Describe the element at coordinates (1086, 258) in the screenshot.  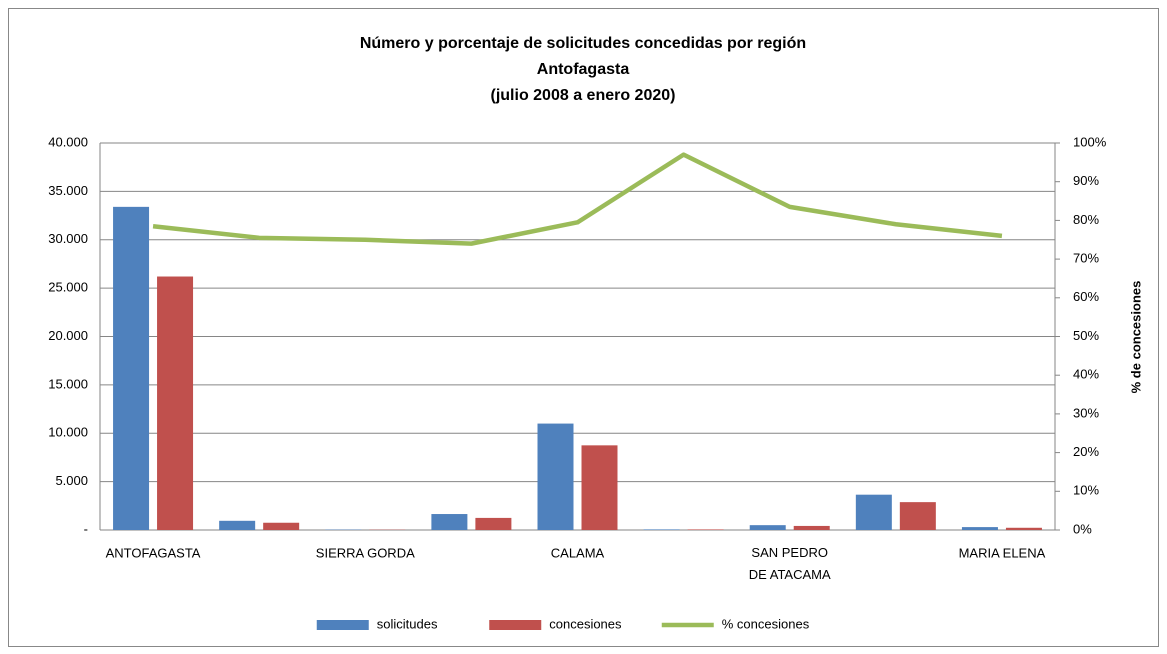
I see `y2-tick-label: 70%` at that location.